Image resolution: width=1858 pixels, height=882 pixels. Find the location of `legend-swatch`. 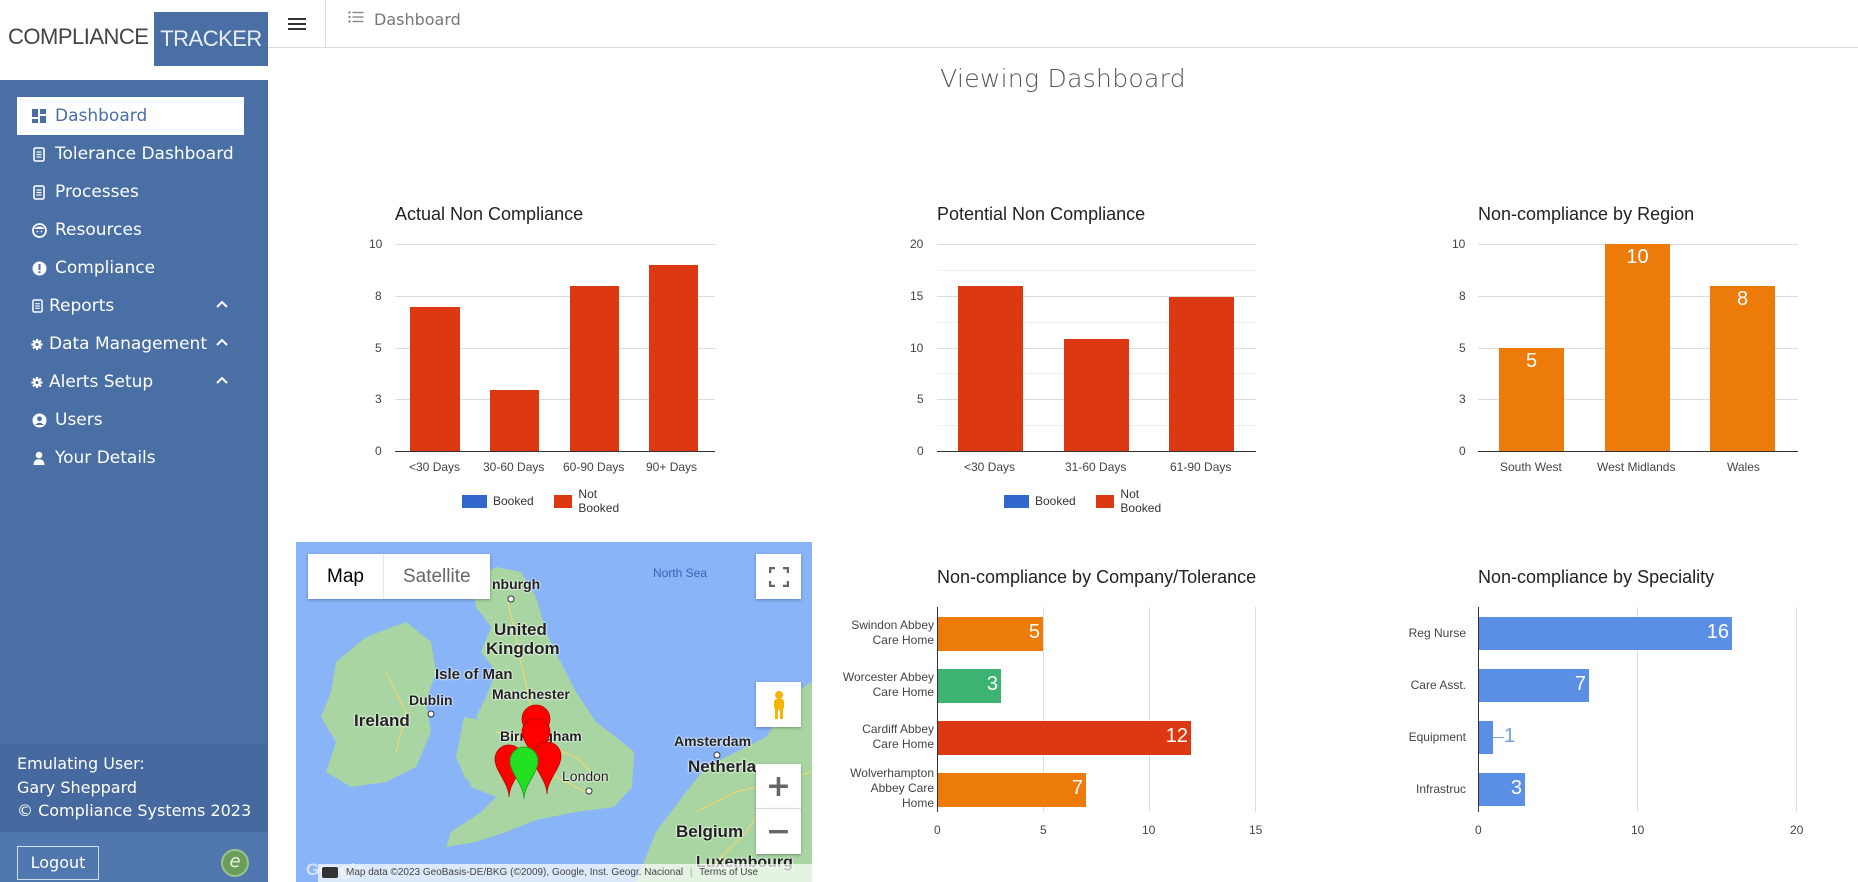

legend-swatch is located at coordinates (474, 501).